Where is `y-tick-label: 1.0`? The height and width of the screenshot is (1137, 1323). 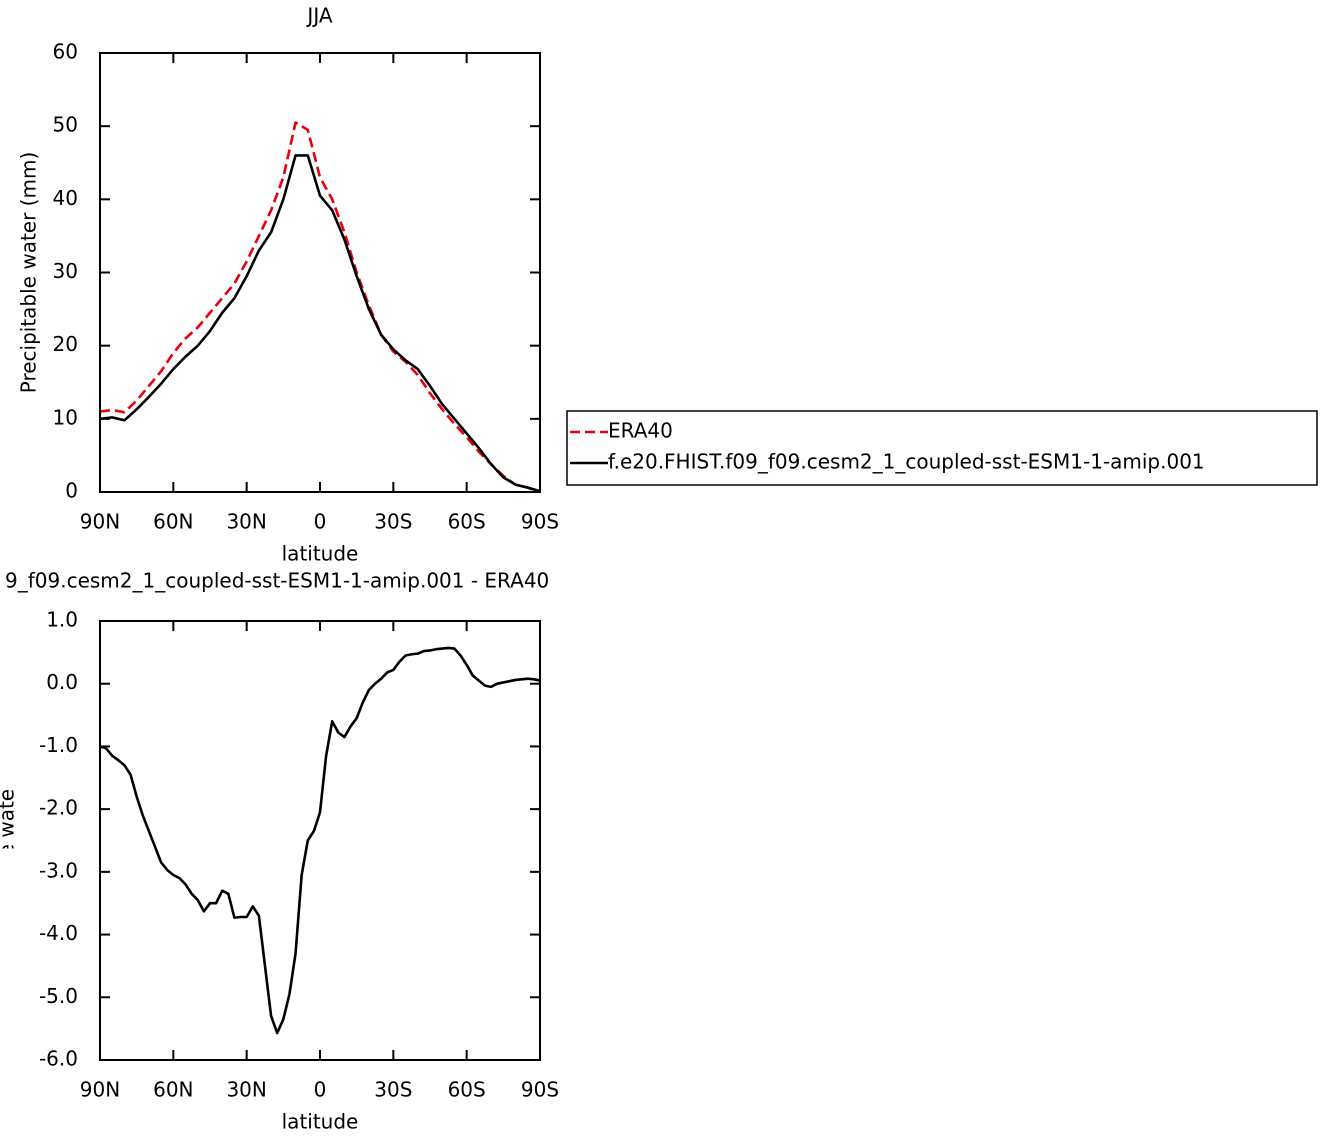
y-tick-label: 1.0 is located at coordinates (62, 620).